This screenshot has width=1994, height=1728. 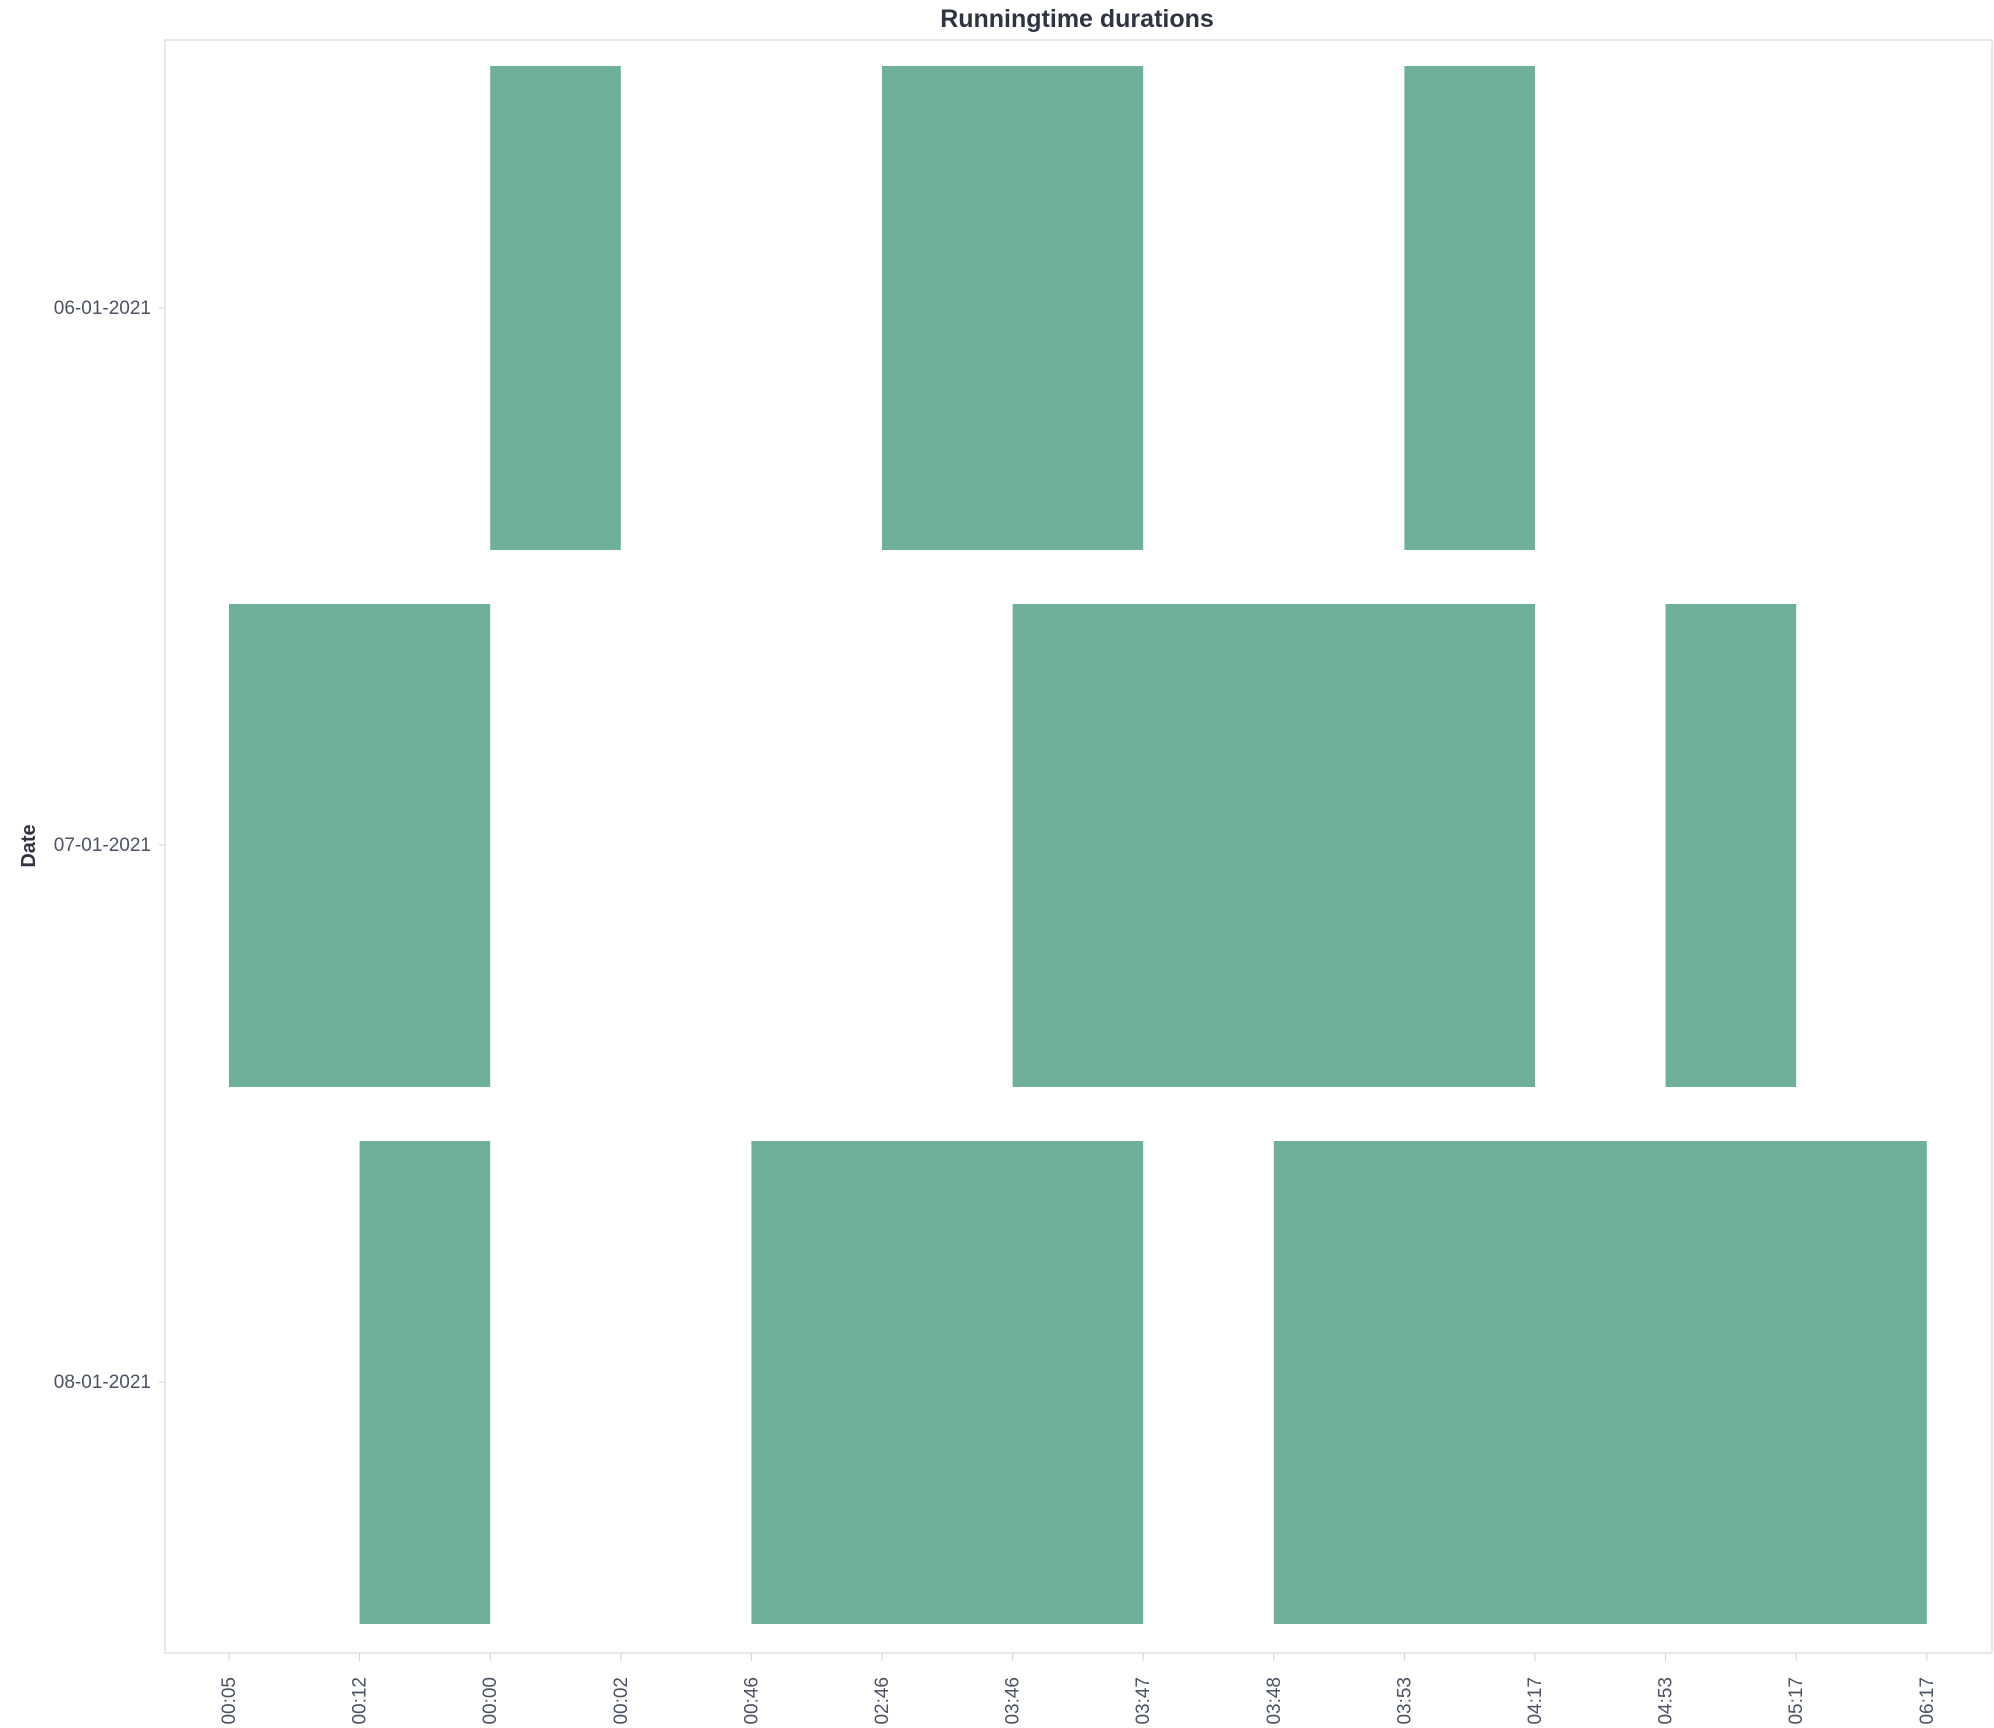 I want to click on y-tick-label: 08-01-2021, so click(x=102, y=1382).